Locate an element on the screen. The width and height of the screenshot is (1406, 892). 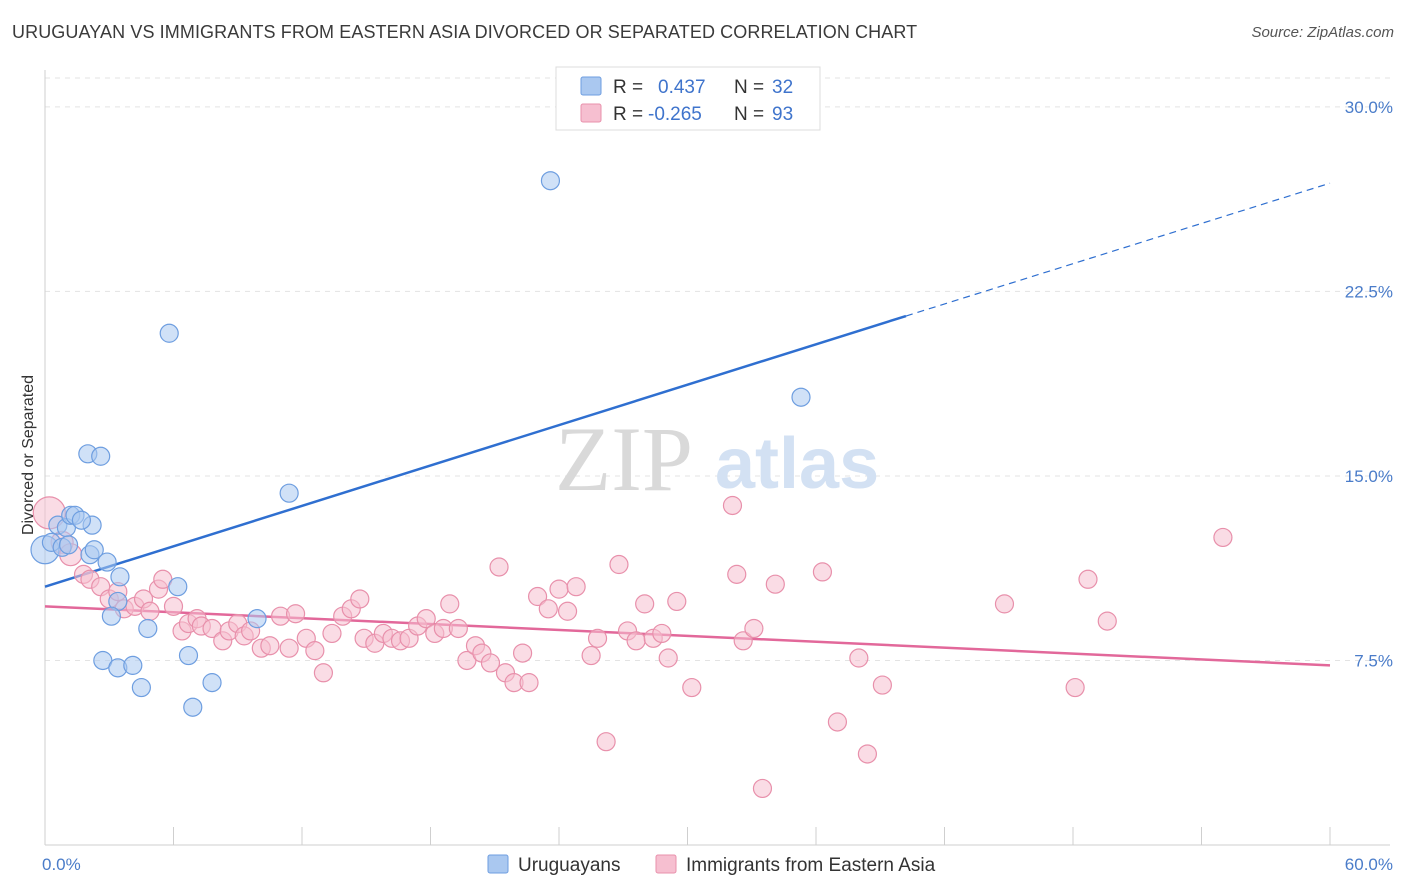
legend-r-value-2: -0.265 is located at coordinates (675, 114).